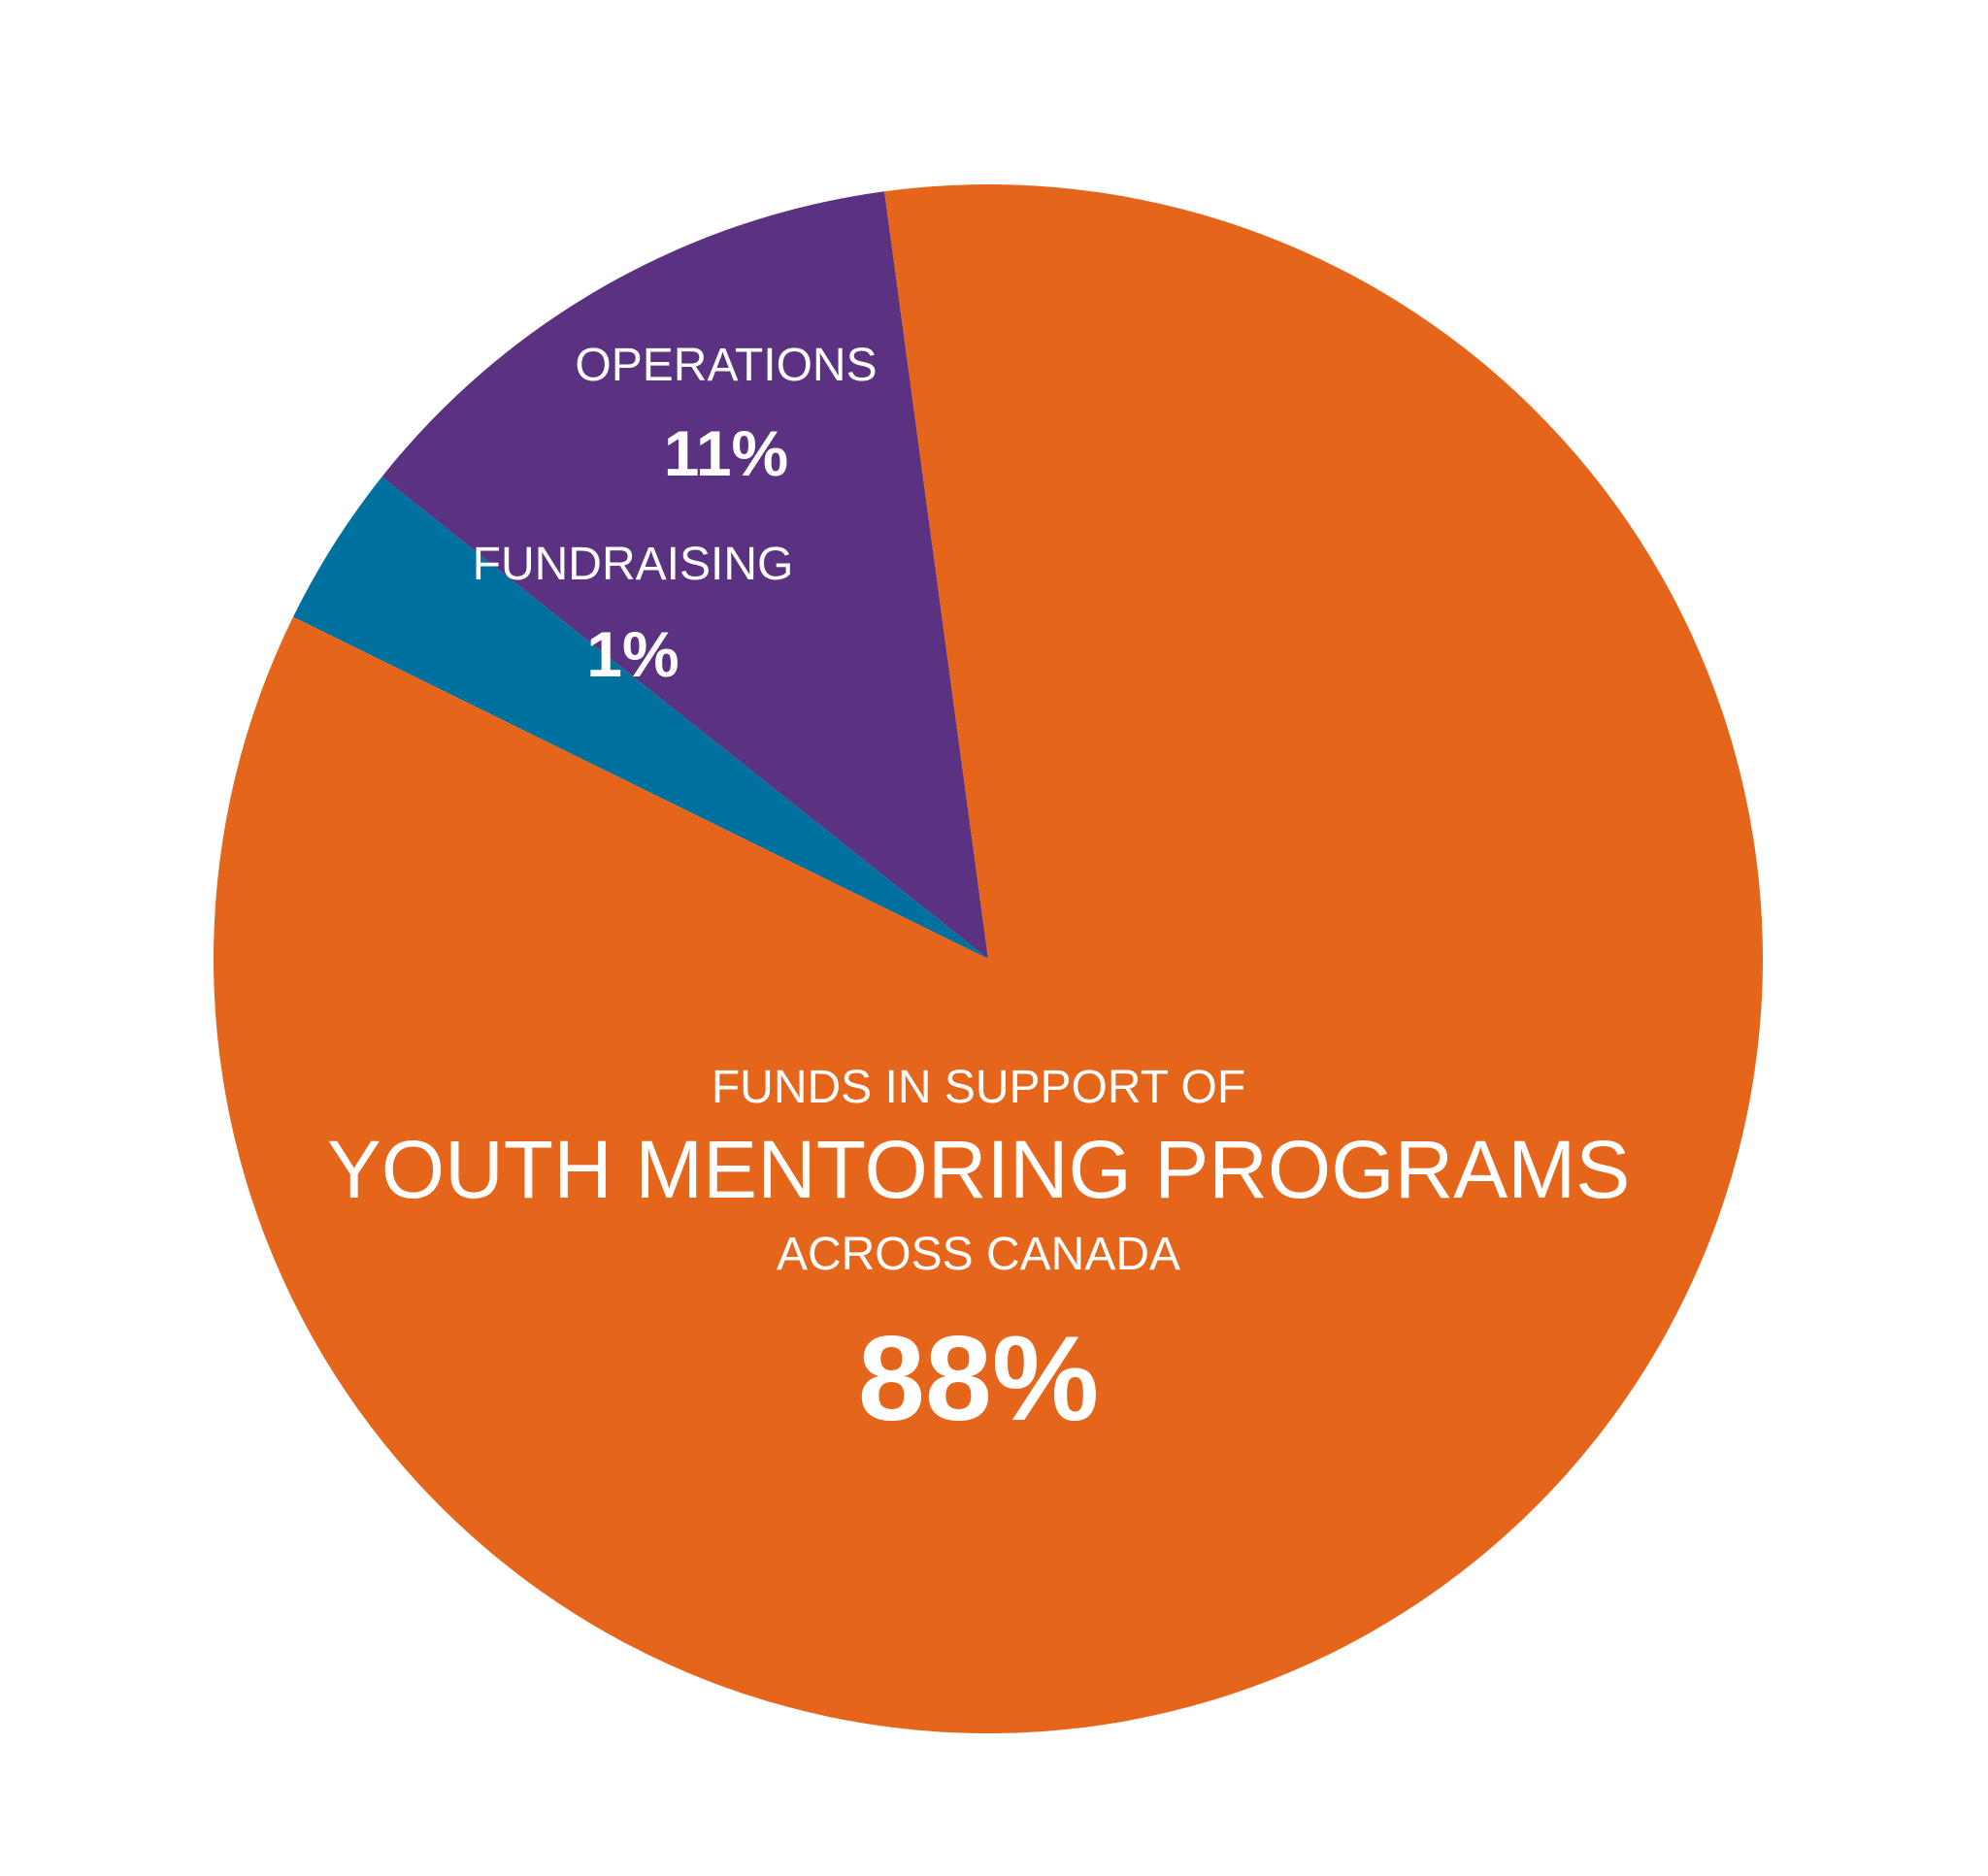  Describe the element at coordinates (978, 1379) in the screenshot. I see `youth-mentoring-percent-label: 88%` at that location.